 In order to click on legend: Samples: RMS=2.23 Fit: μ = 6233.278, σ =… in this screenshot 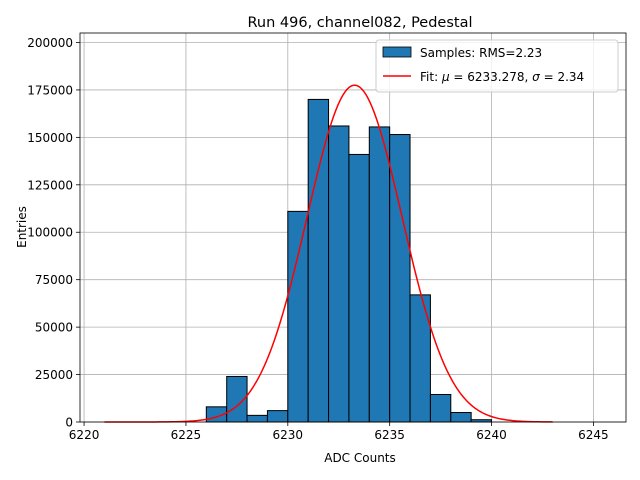, I will do `click(497, 66)`.